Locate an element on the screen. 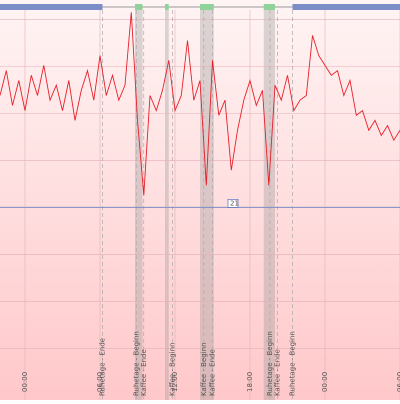 This screenshot has height=404, width=400. x-tick-label: 18:00 is located at coordinates (250, 382).